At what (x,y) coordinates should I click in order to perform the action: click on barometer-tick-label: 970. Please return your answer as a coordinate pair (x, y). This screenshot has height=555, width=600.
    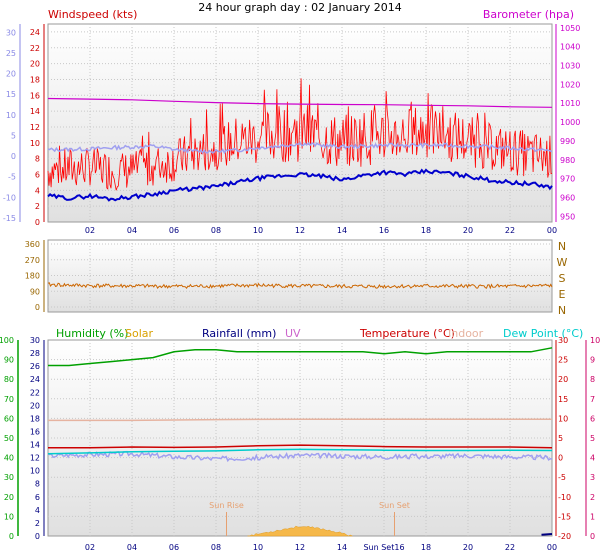
    Looking at the image, I should click on (567, 179).